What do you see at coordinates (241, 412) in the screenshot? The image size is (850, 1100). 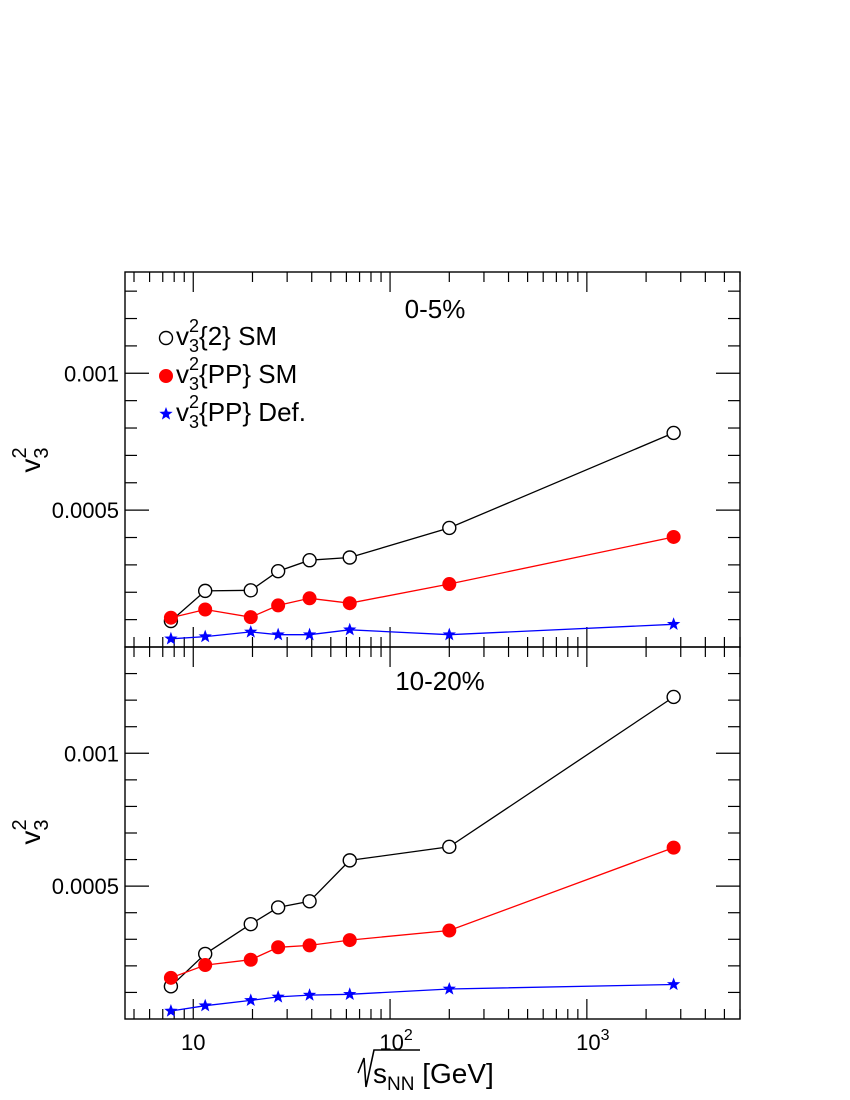 I see `legend-label-v3_PP_Def: v32{PP} Def.` at bounding box center [241, 412].